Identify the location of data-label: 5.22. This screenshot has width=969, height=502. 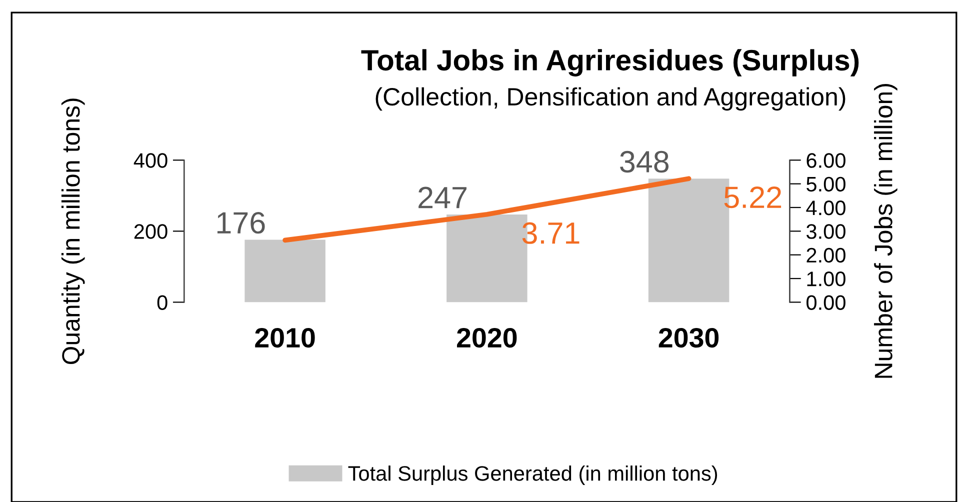
(753, 197).